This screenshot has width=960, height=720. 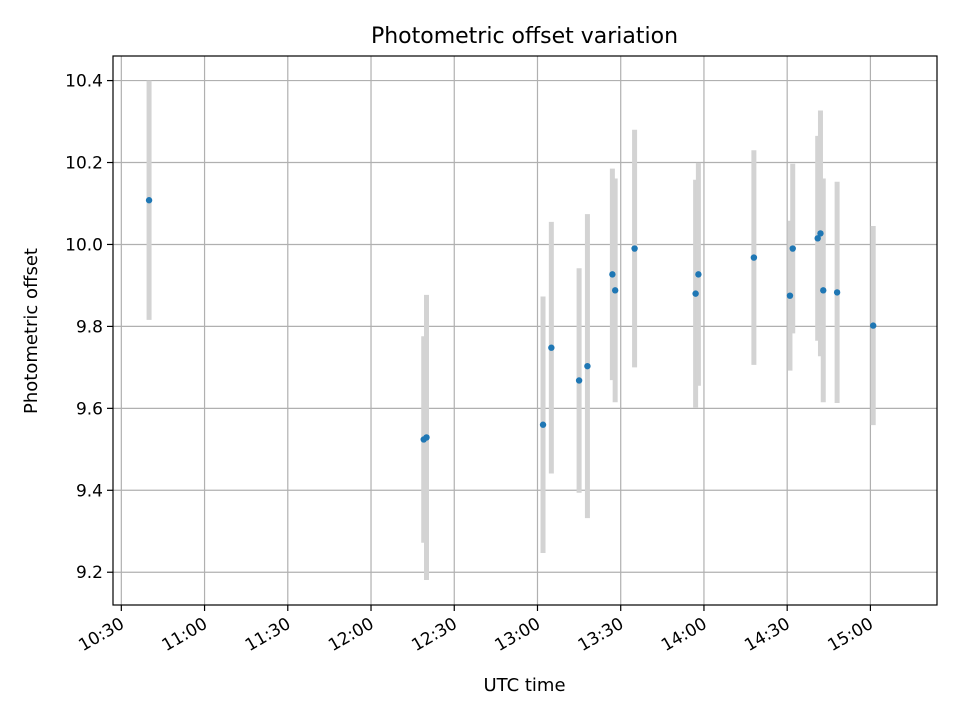 I want to click on y-tick-label: 9.8, so click(x=89, y=327).